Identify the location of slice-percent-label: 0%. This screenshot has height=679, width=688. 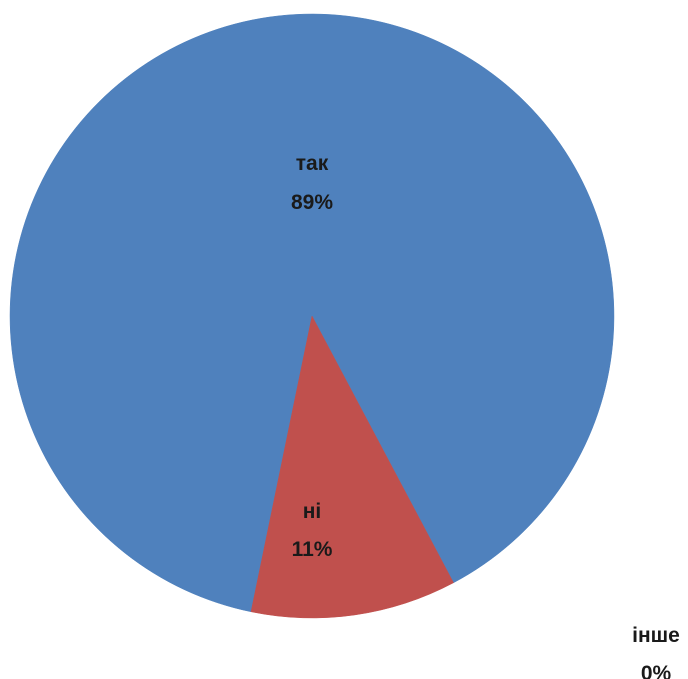
(656, 670).